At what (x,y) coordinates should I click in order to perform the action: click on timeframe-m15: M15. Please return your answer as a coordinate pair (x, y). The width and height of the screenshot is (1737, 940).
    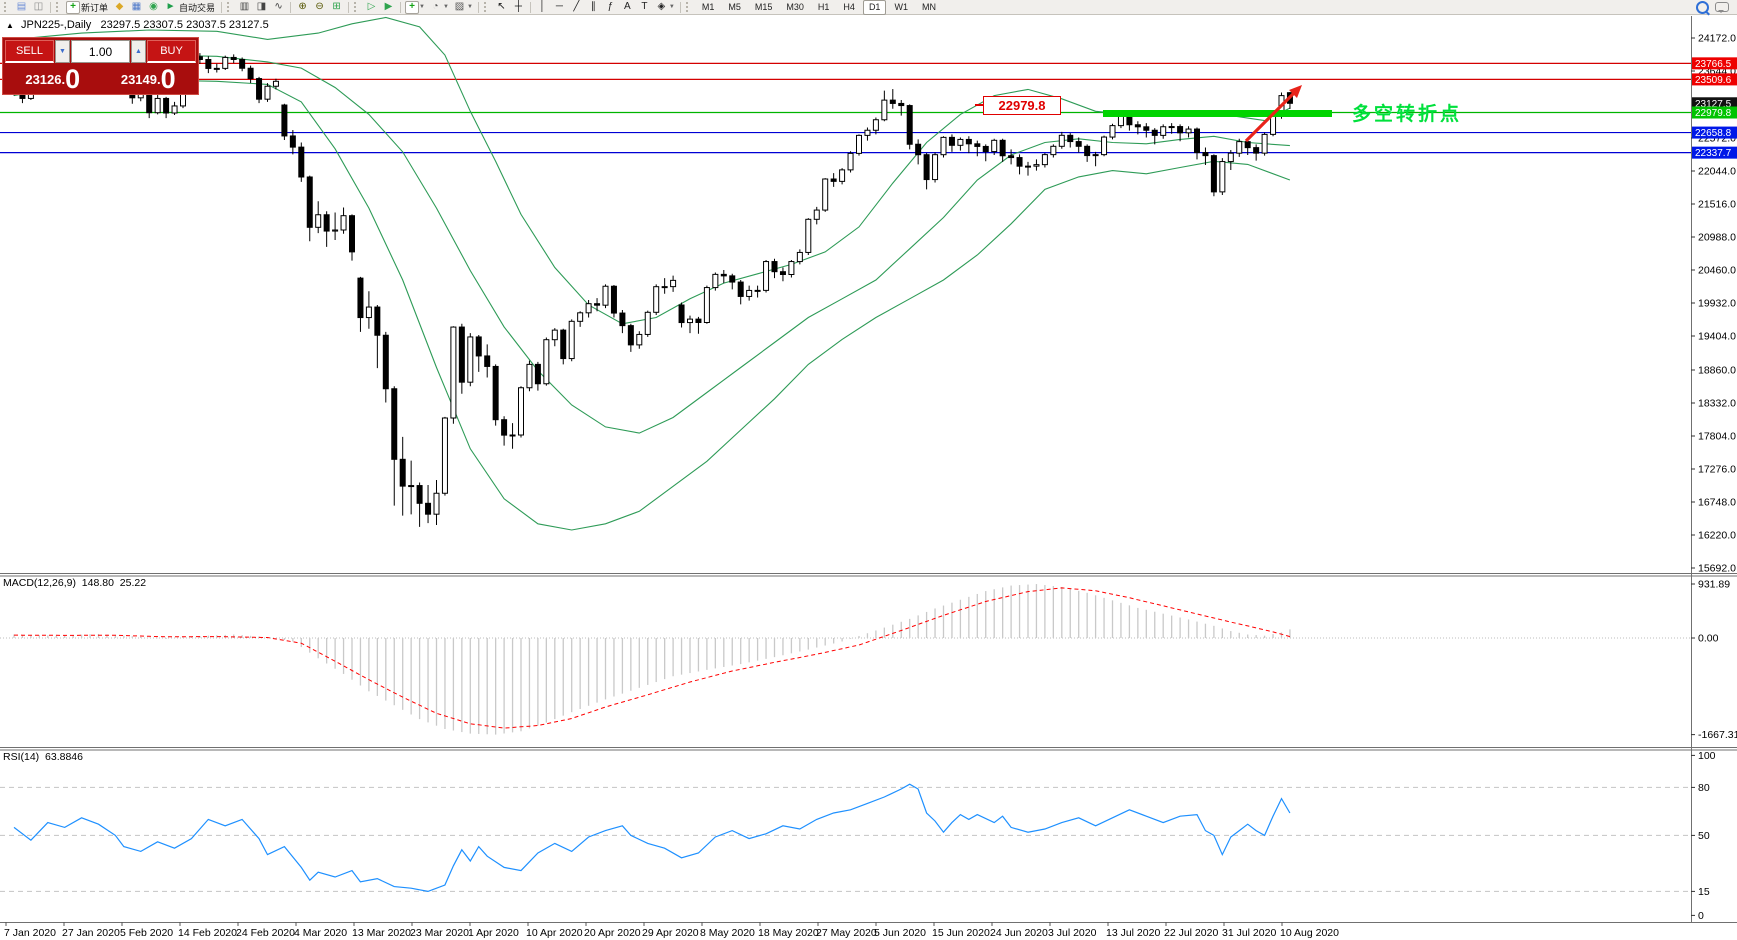
    Looking at the image, I should click on (763, 6).